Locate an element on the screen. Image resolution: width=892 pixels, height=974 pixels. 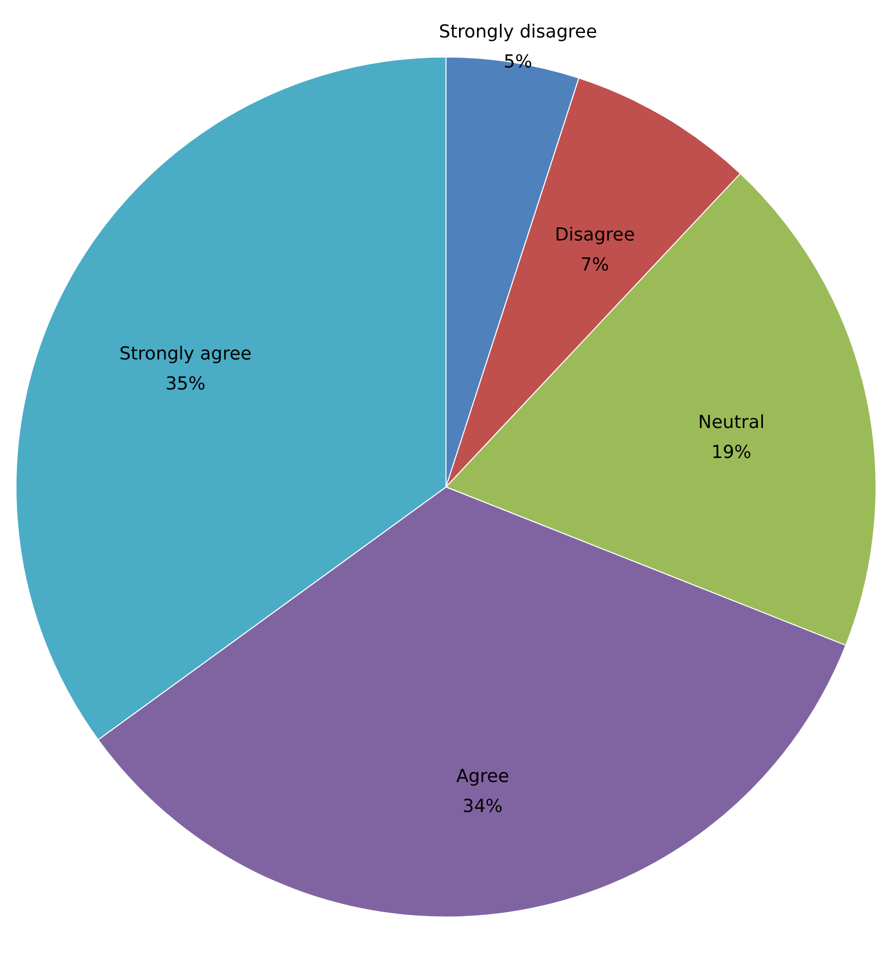
slice-label: Neutral is located at coordinates (731, 423).